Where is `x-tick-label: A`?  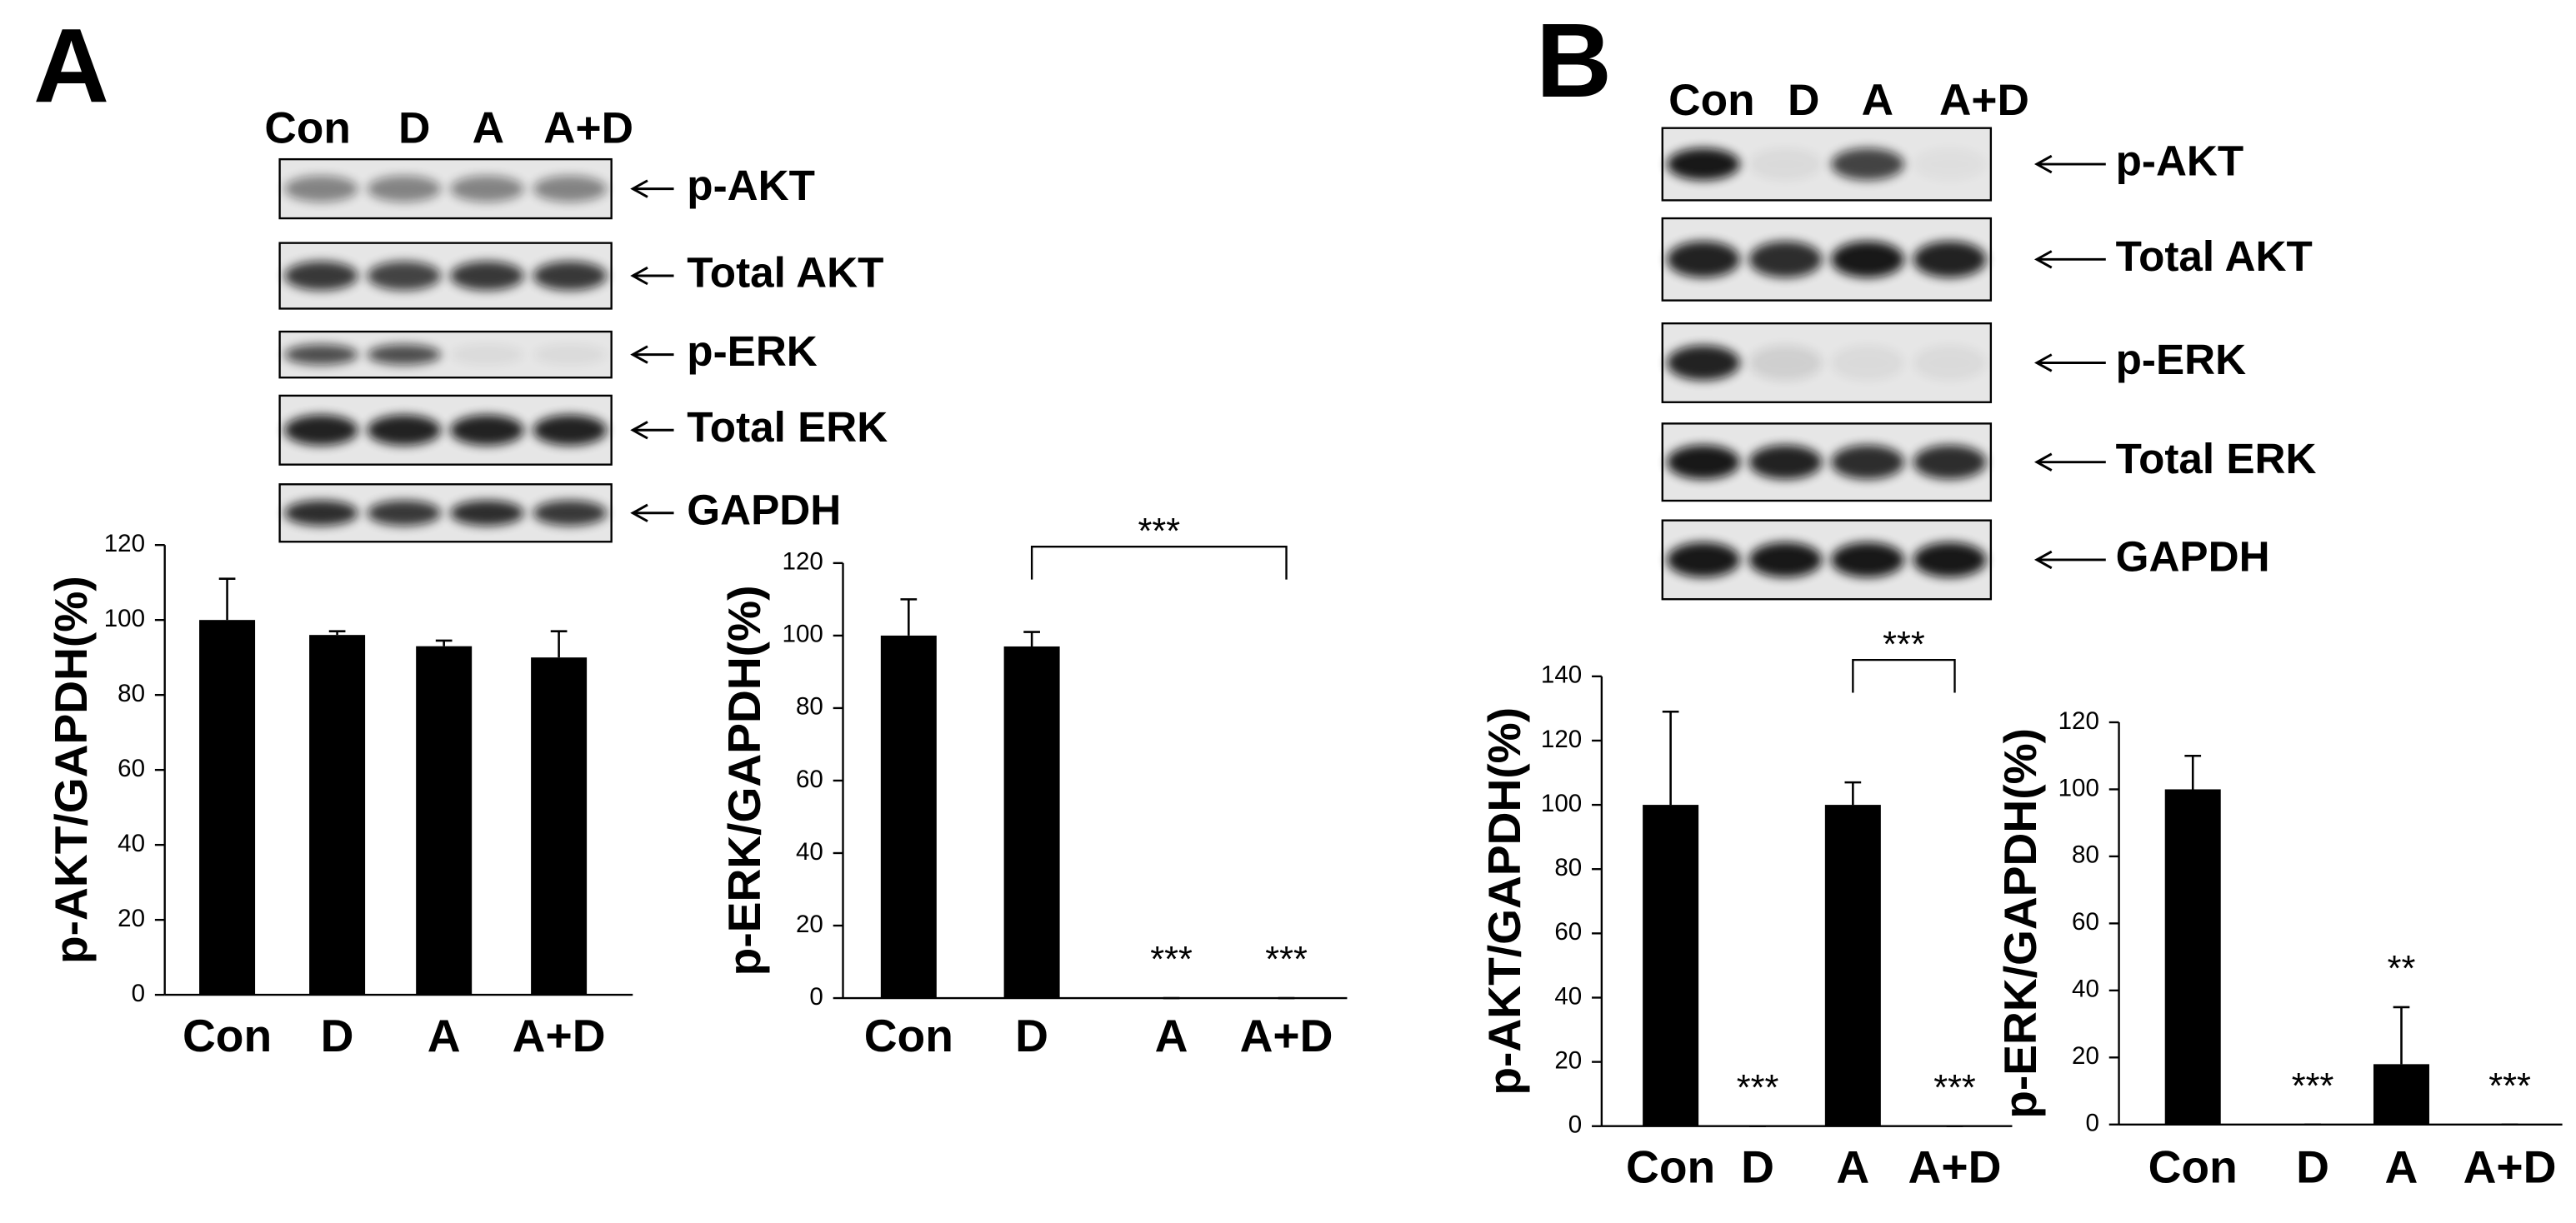 x-tick-label: A is located at coordinates (444, 1035).